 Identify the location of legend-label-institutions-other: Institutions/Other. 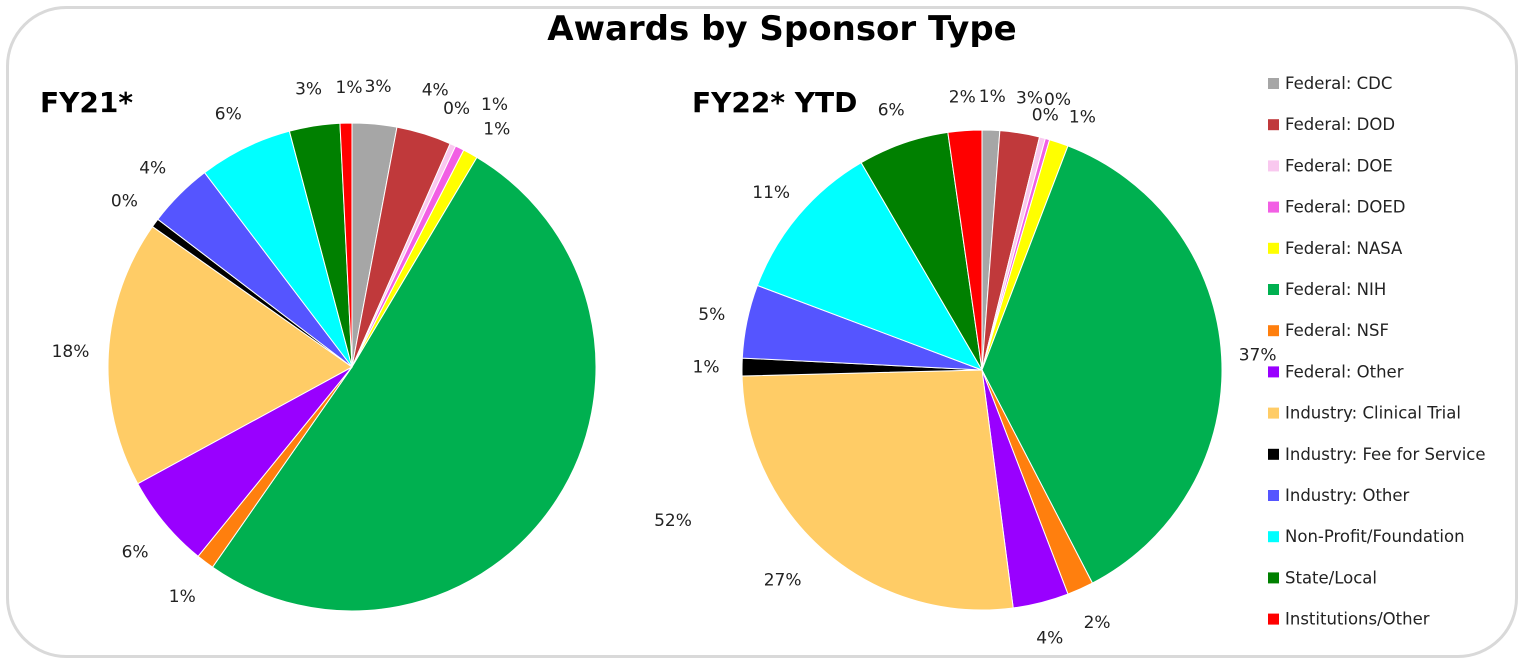
(1357, 619).